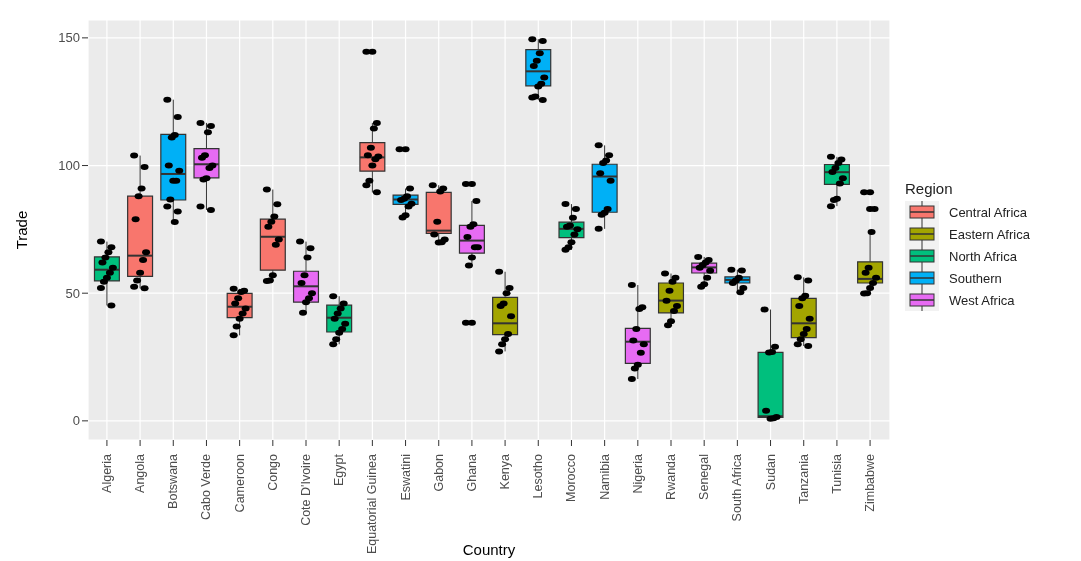  What do you see at coordinates (471, 472) in the screenshot?
I see `x-tick-label: Ghana` at bounding box center [471, 472].